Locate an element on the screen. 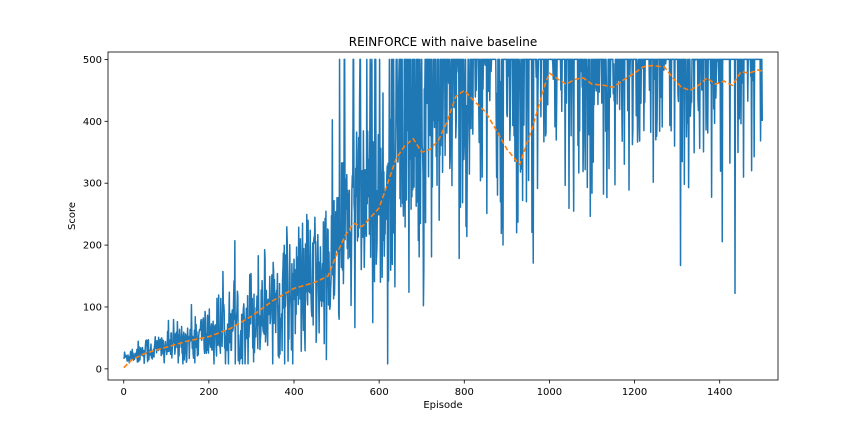 The height and width of the screenshot is (432, 864). y-tick-label: 200 is located at coordinates (92, 246).